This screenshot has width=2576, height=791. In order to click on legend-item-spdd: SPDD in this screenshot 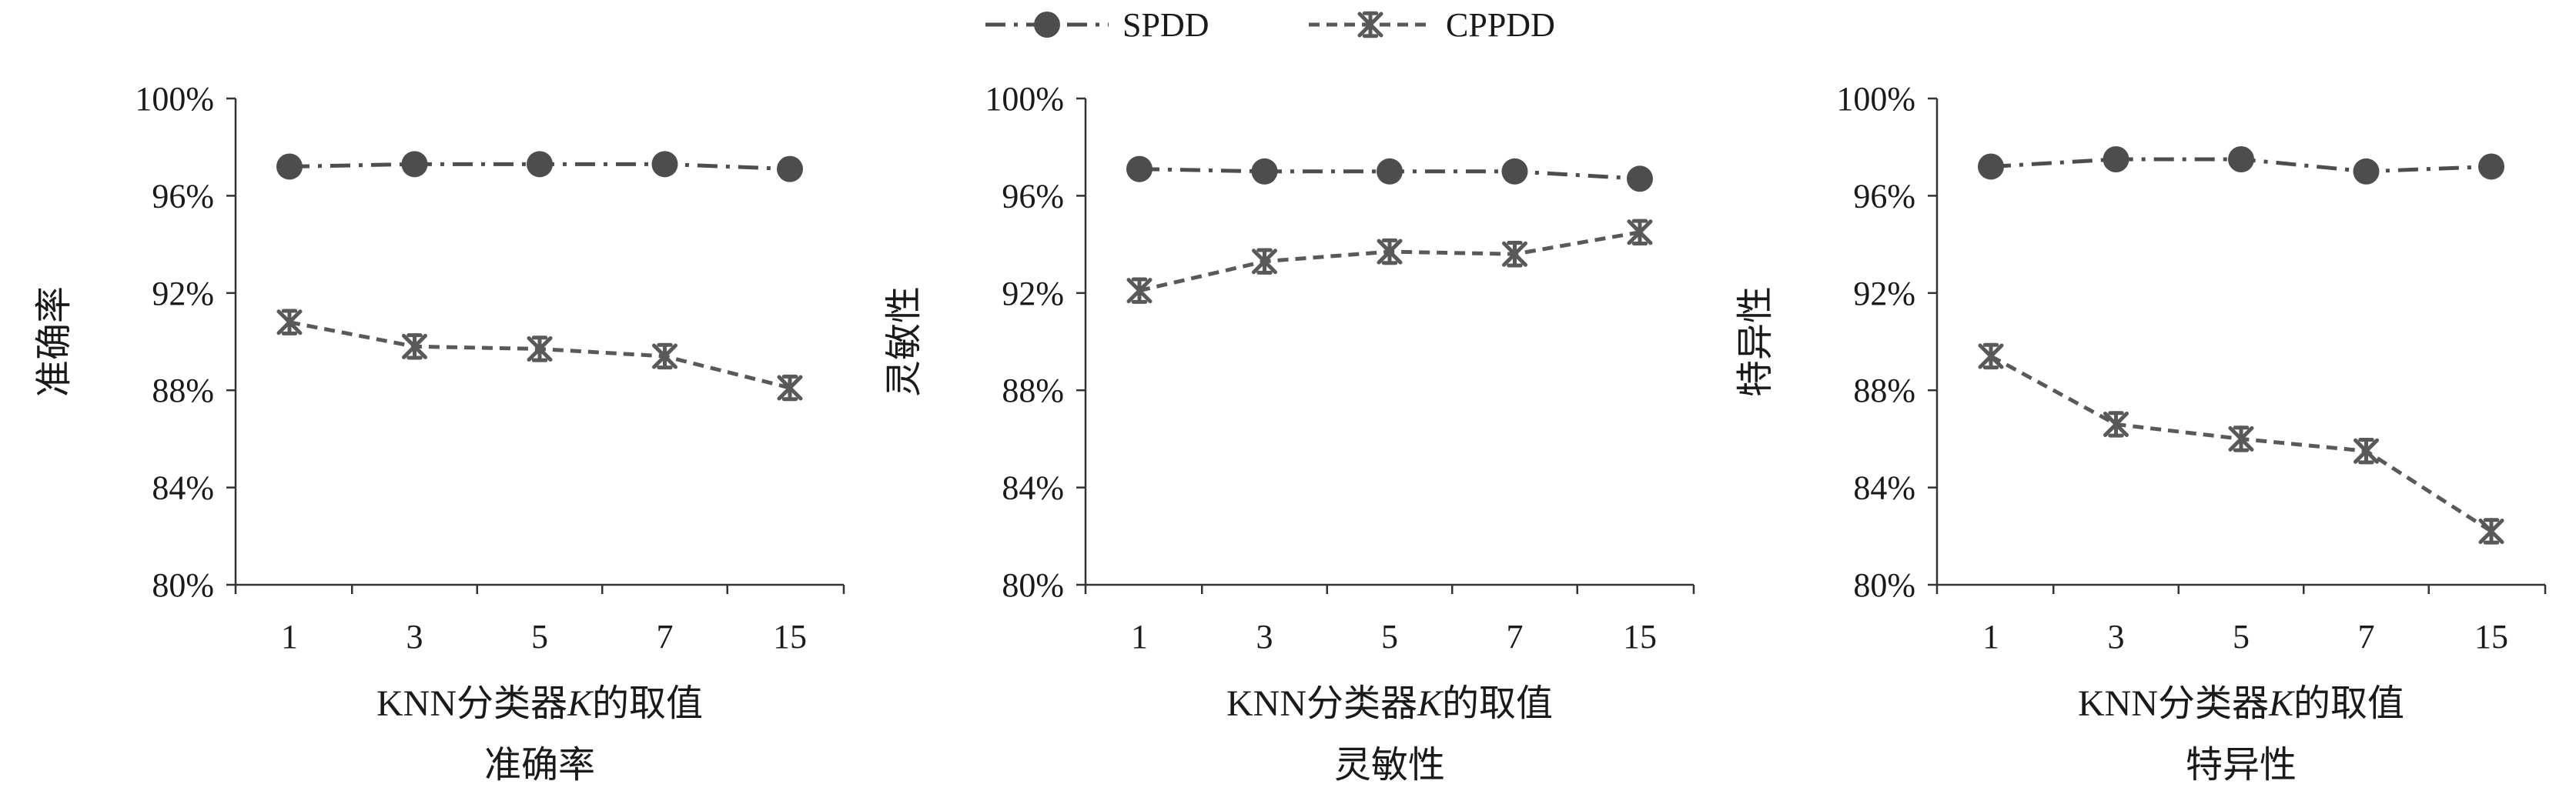, I will do `click(1097, 25)`.